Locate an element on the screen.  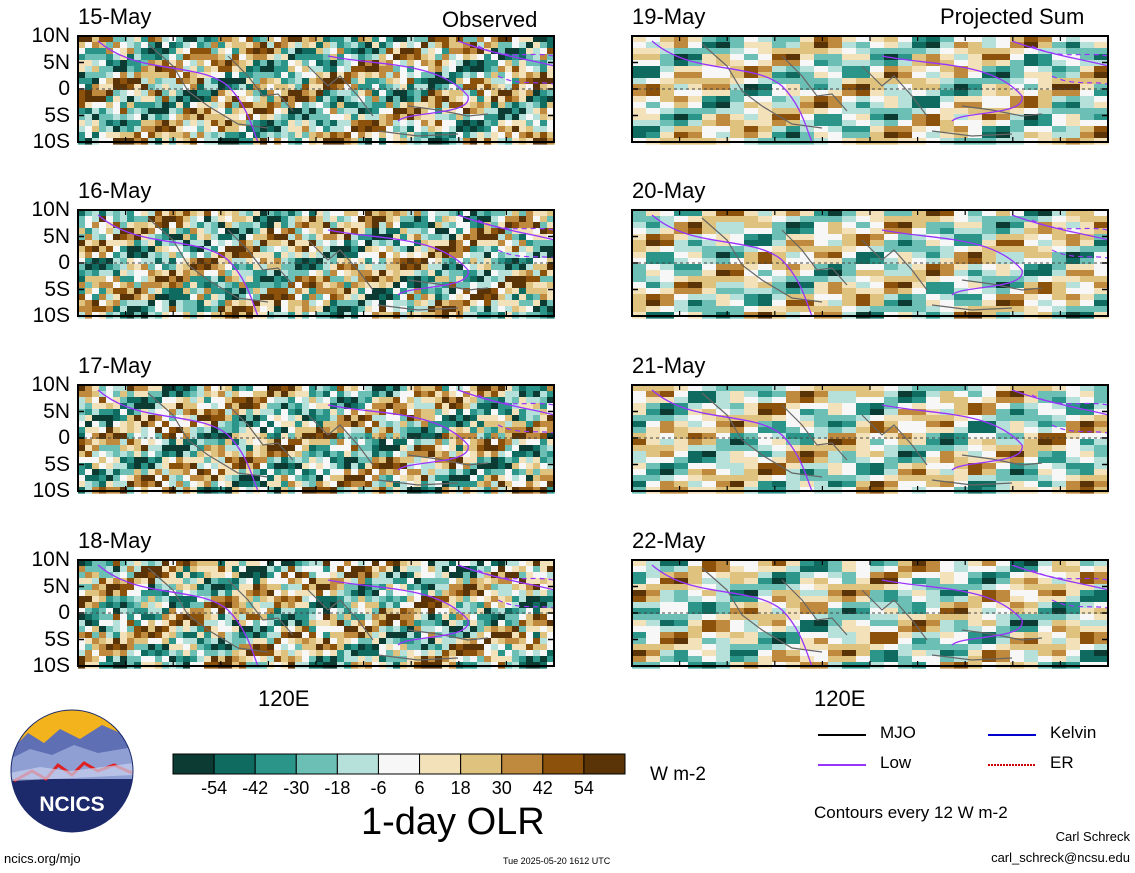
colorbar is located at coordinates (399, 764).